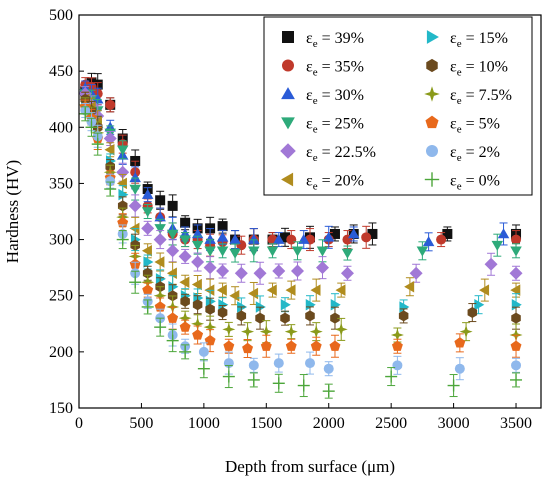 This screenshot has width=550, height=486. I want to click on x-tick-label: 0, so click(79, 423).